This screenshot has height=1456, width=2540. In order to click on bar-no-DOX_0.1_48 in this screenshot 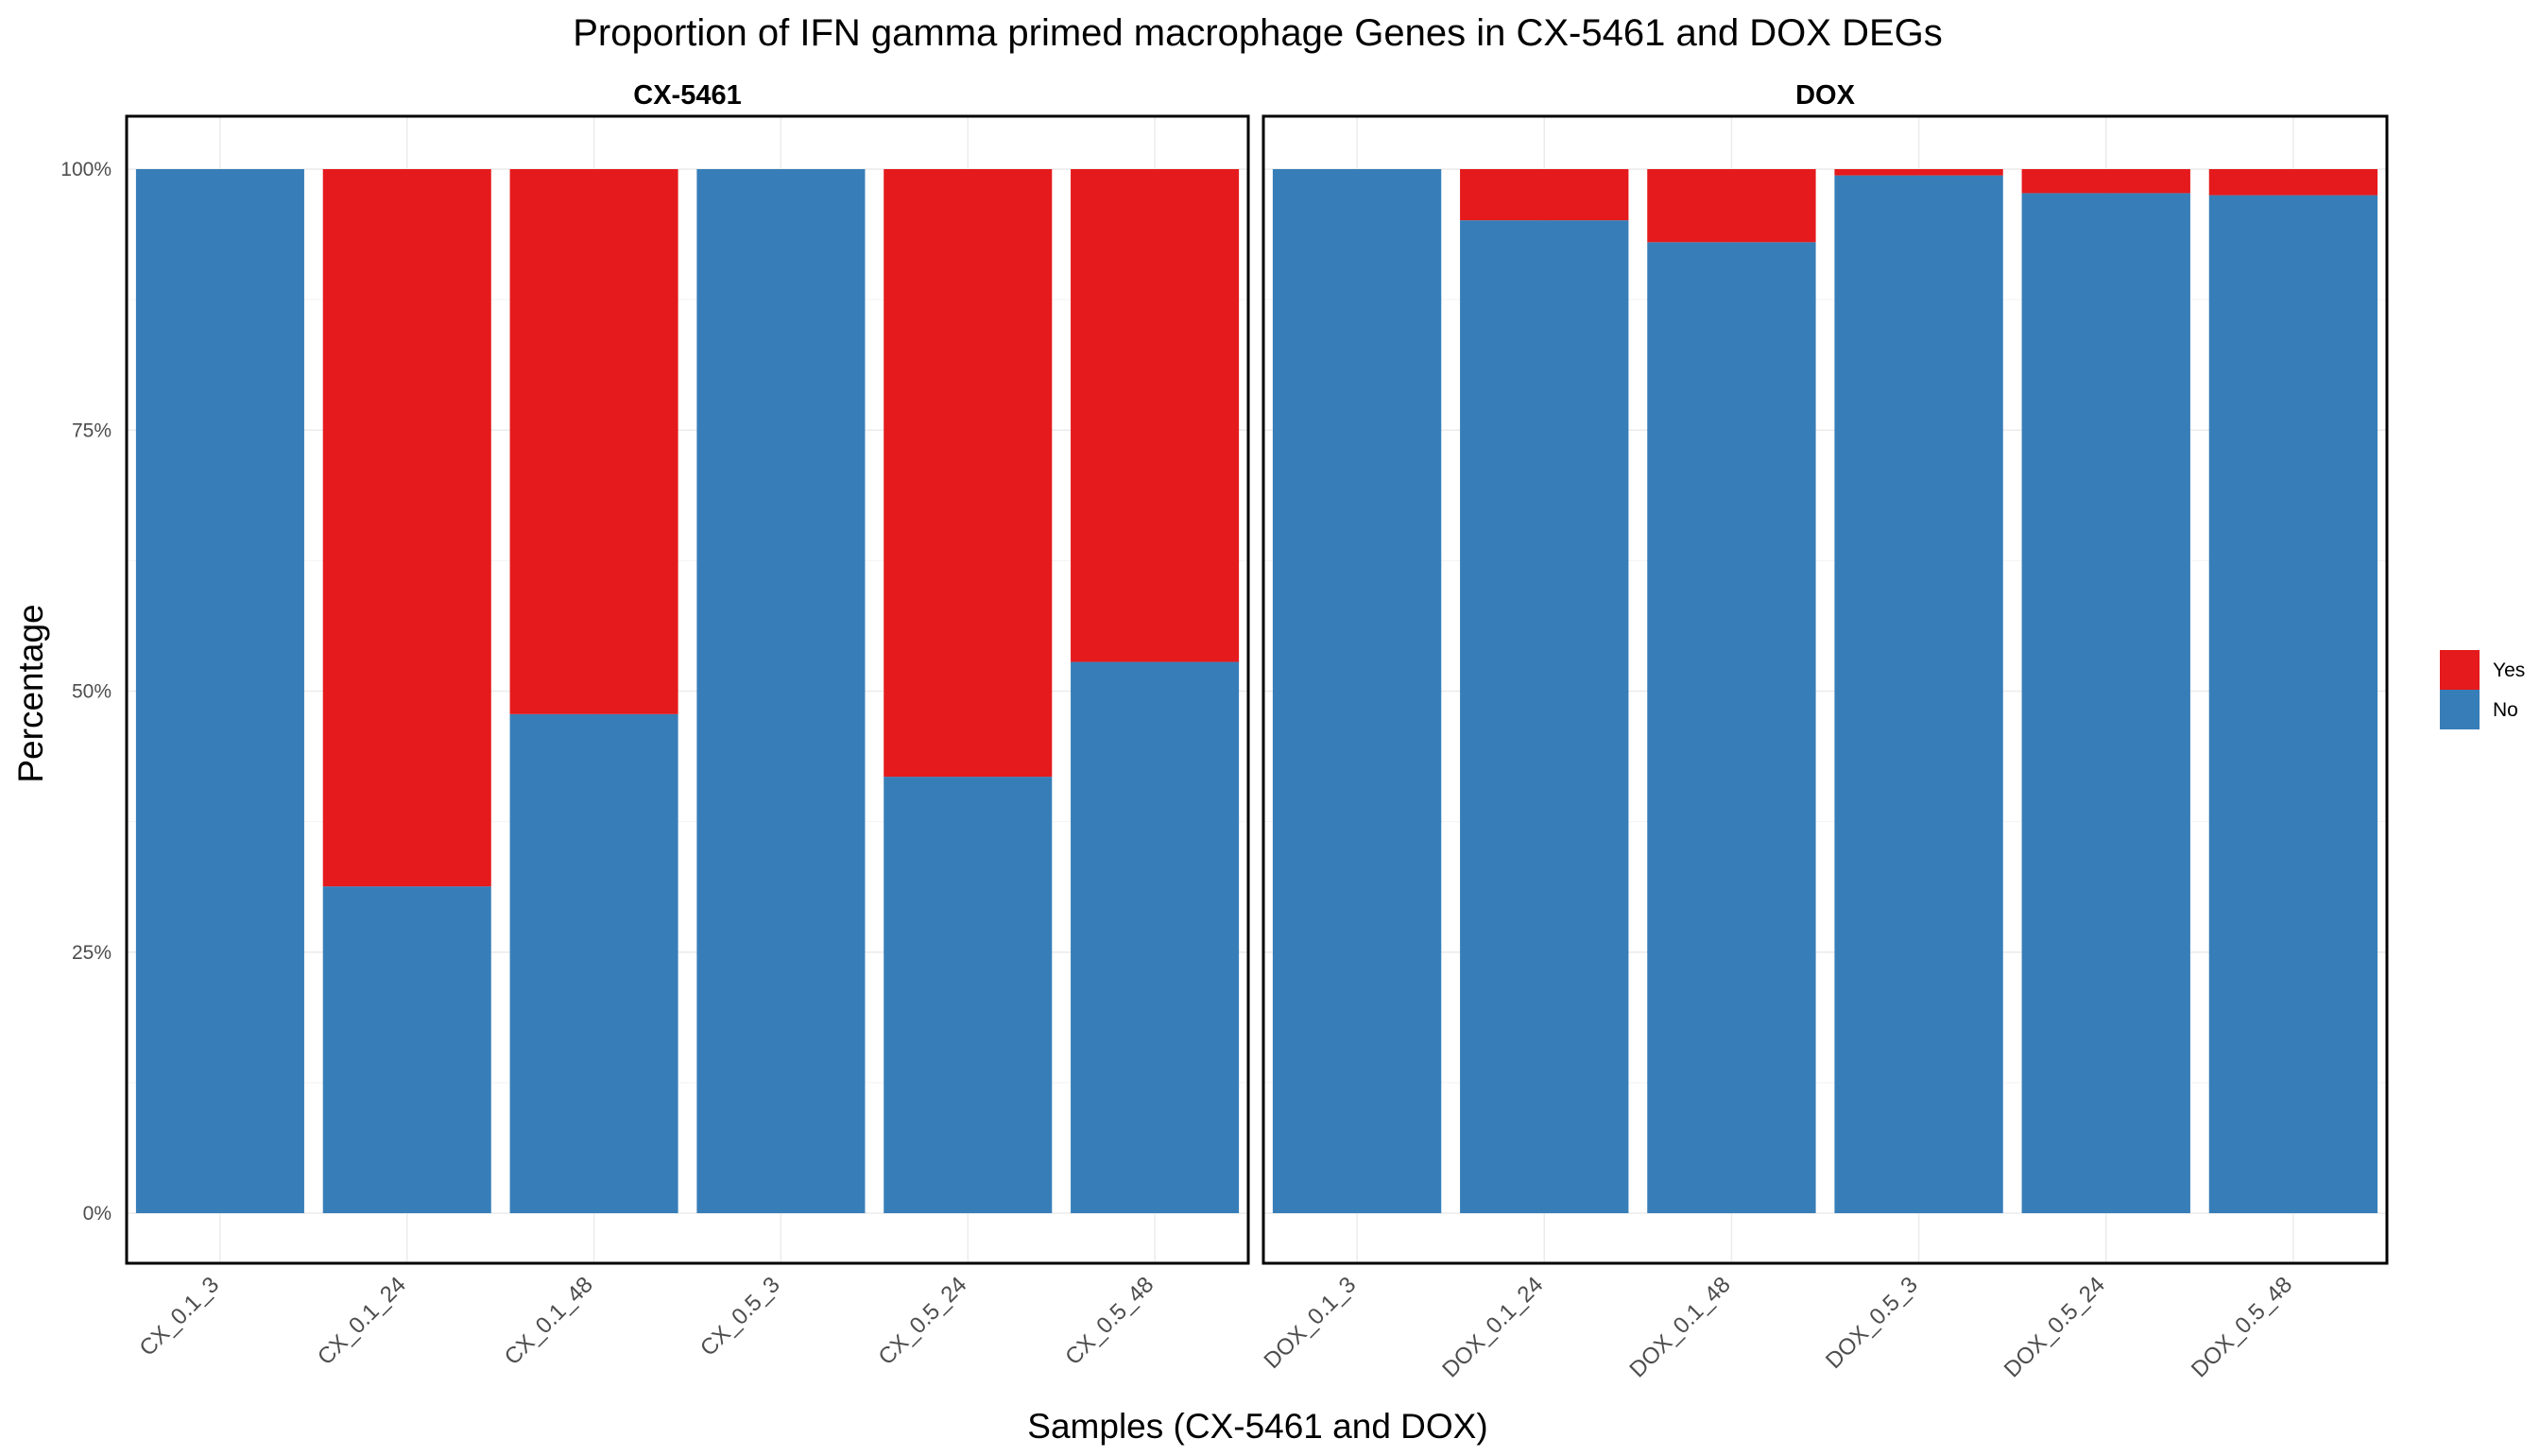, I will do `click(1731, 728)`.